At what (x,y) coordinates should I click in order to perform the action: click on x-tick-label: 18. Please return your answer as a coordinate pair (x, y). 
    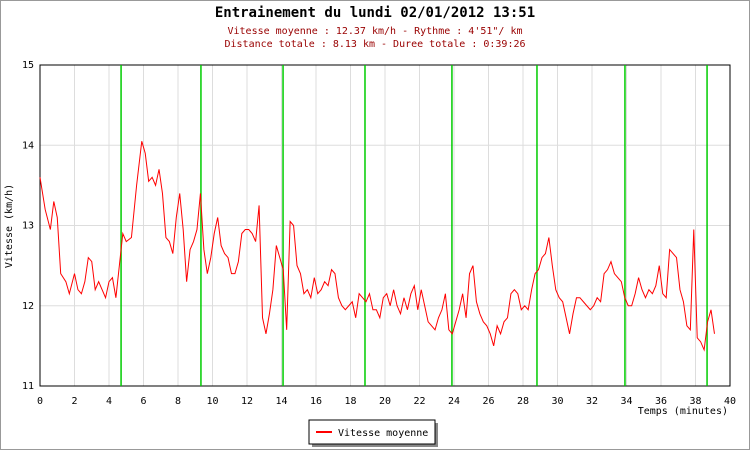
    Looking at the image, I should click on (350, 401).